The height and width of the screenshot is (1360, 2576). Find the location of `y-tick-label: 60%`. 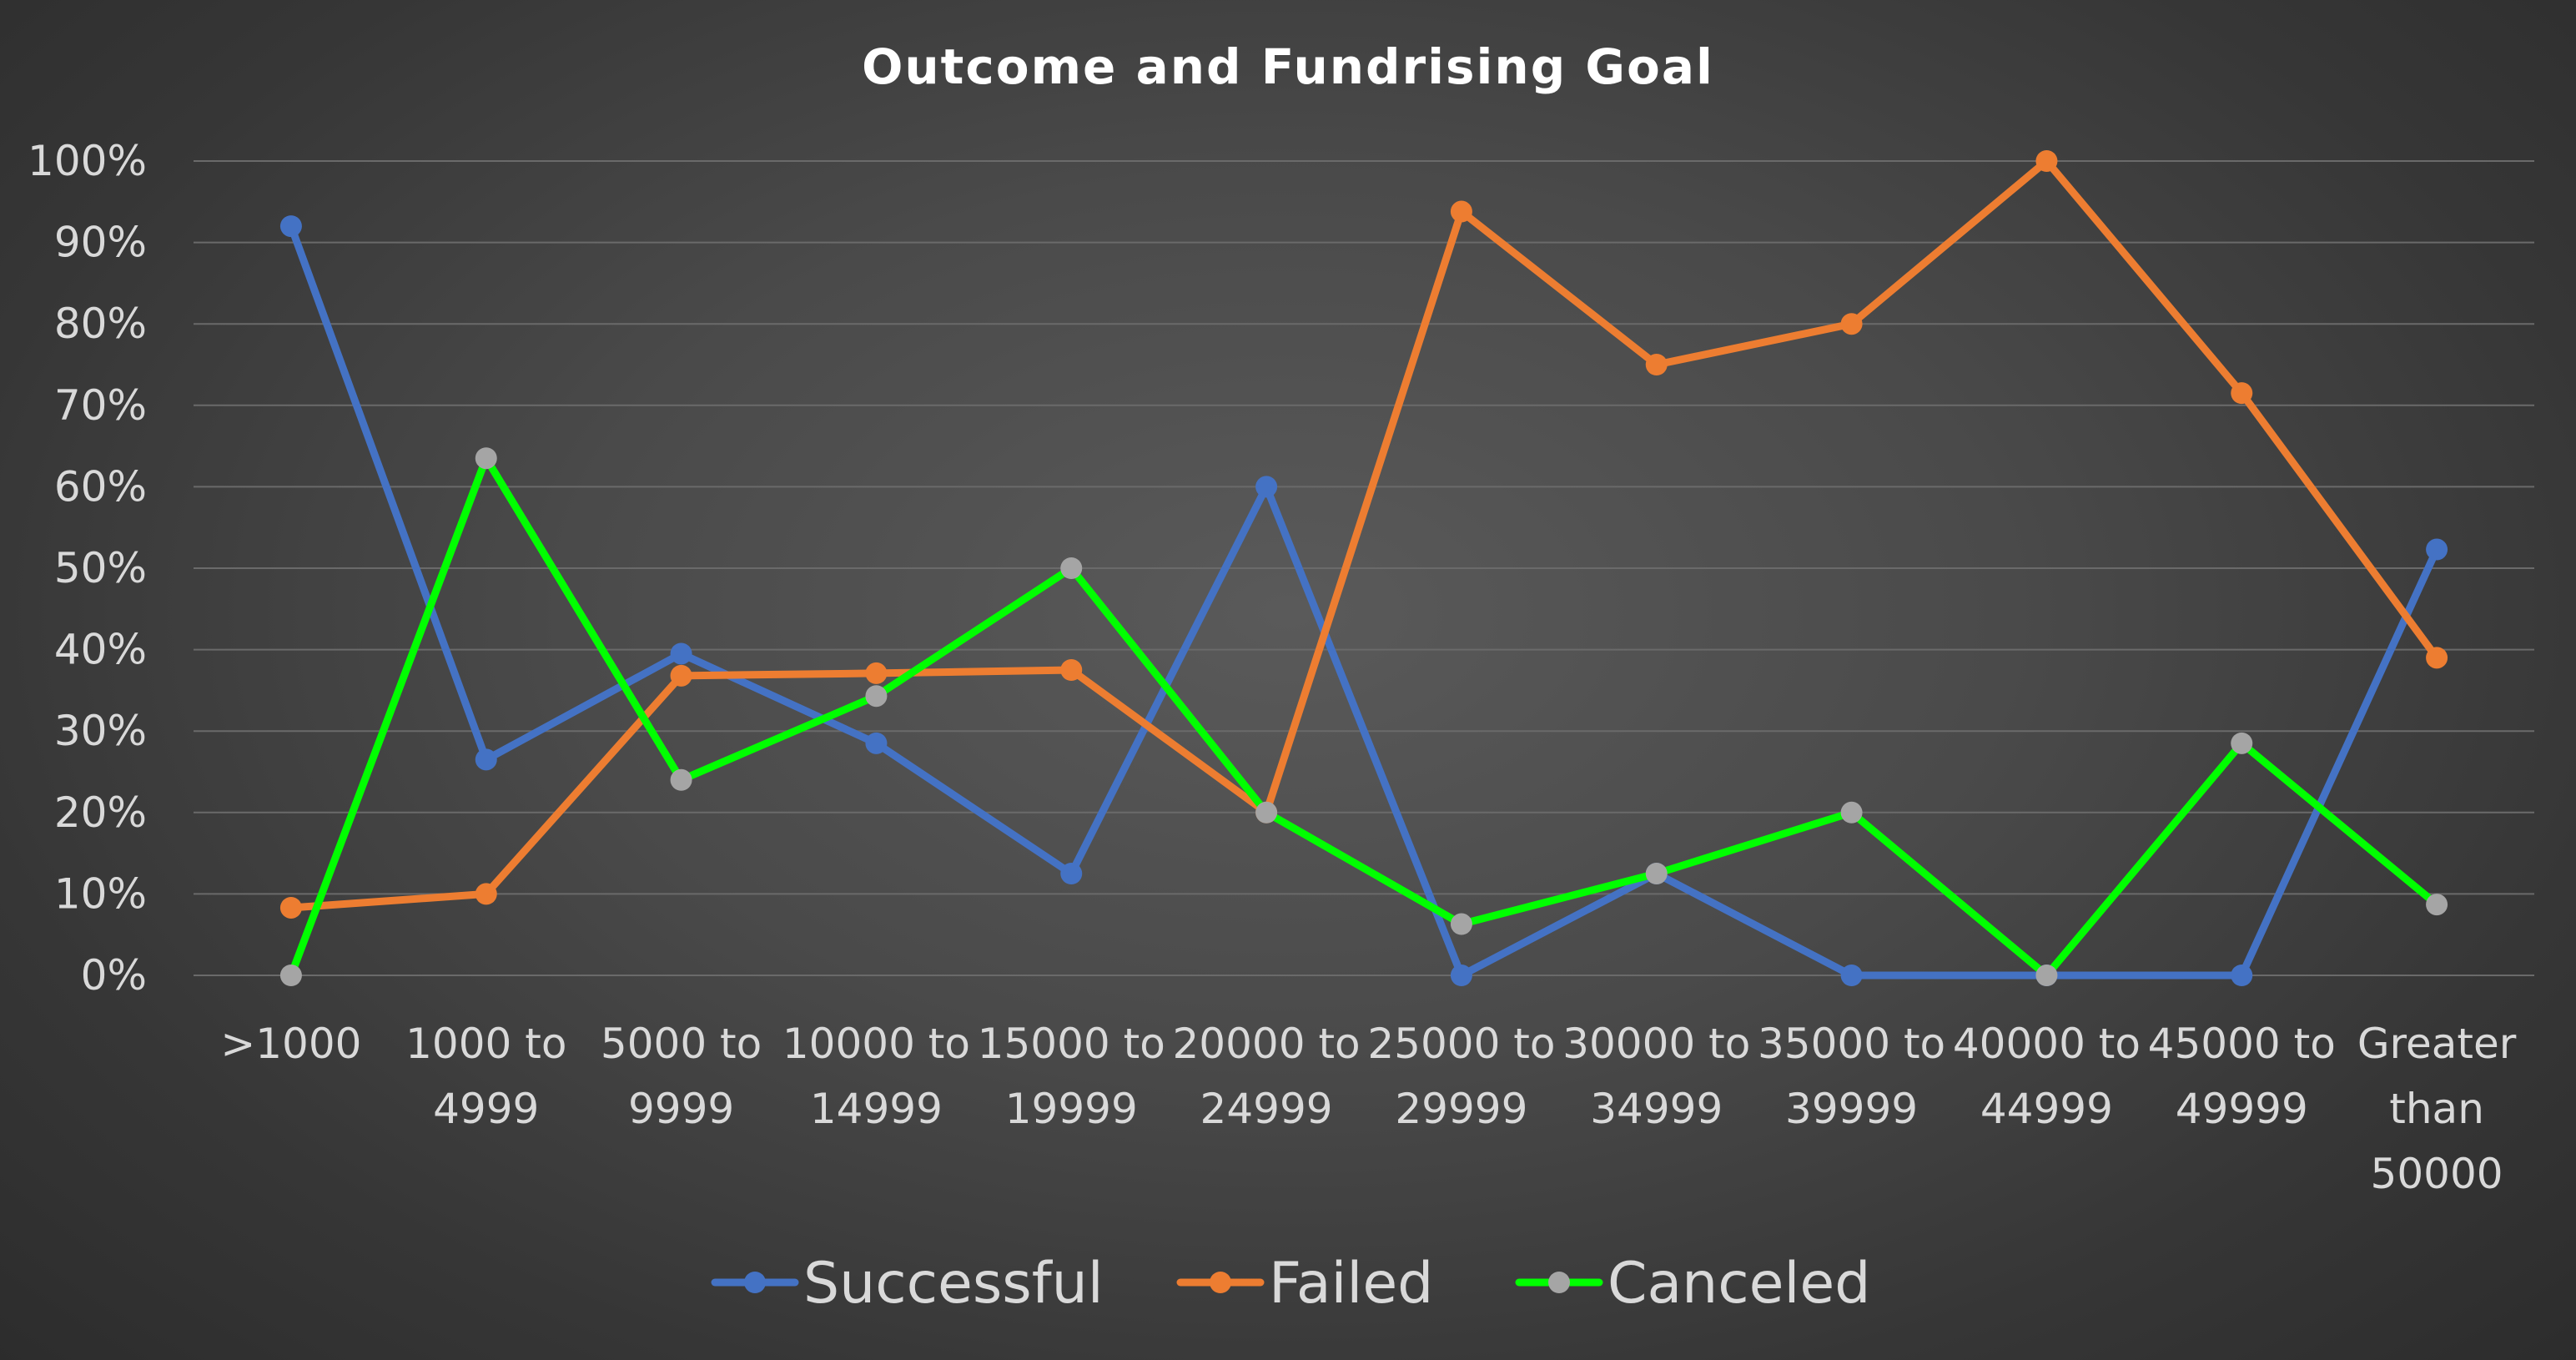

y-tick-label: 60% is located at coordinates (100, 486).